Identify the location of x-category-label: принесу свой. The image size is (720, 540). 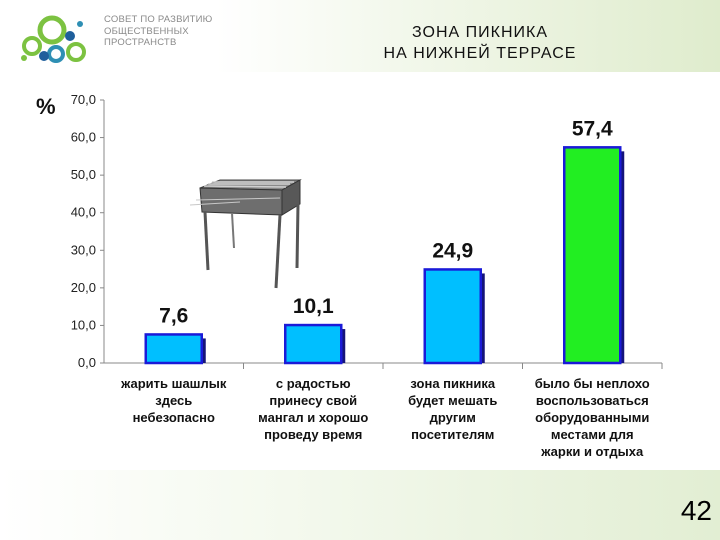
(313, 400).